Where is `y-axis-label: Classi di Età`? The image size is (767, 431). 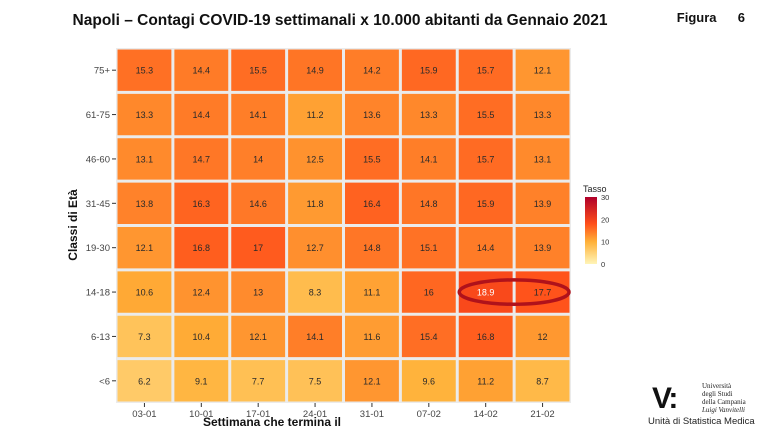 y-axis-label: Classi di Età is located at coordinates (73, 225).